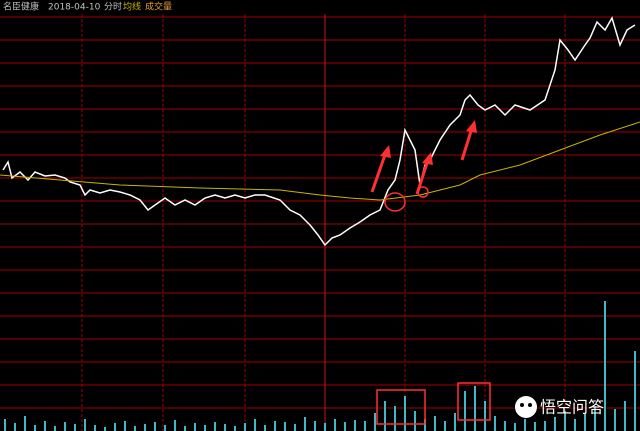  What do you see at coordinates (132, 7) in the screenshot?
I see `legend-entry: 均线` at bounding box center [132, 7].